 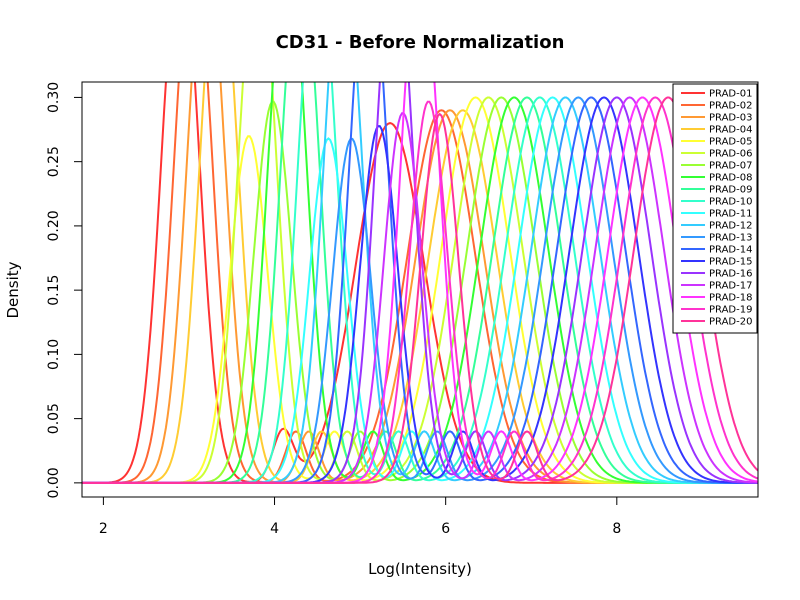 I want to click on chart-title: CD31 - Before Normalization, so click(x=420, y=42).